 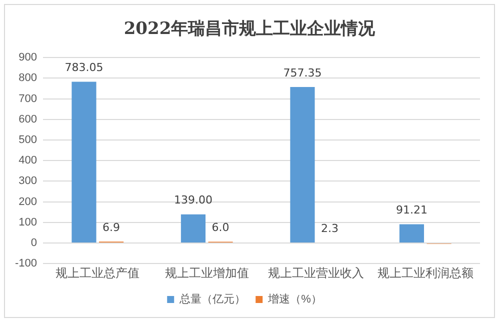 What do you see at coordinates (249, 29) in the screenshot?
I see `chart-title: 2022年瑞昌市规上工业企业情况` at bounding box center [249, 29].